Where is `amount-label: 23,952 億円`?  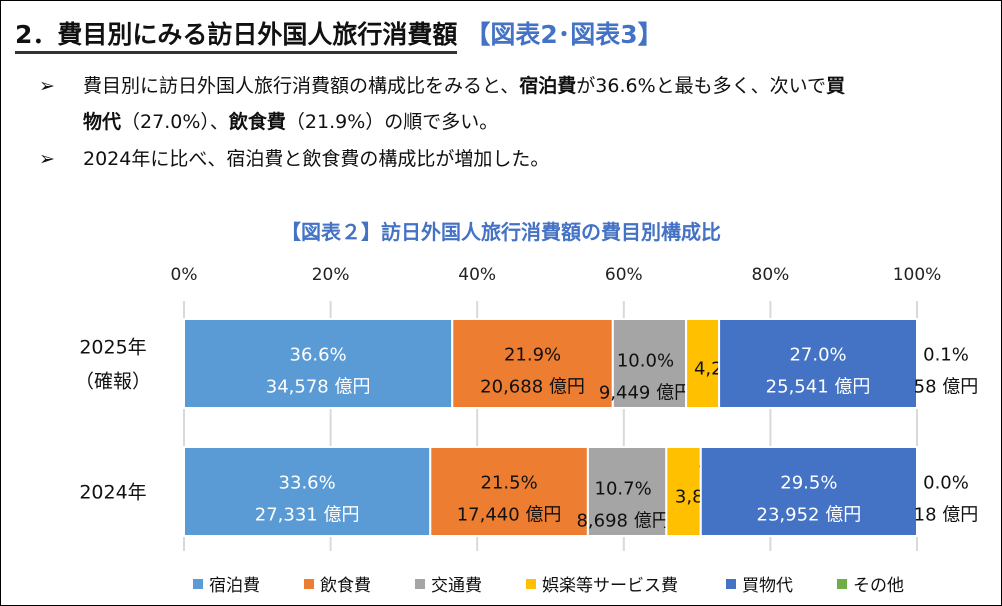 amount-label: 23,952 億円 is located at coordinates (809, 515).